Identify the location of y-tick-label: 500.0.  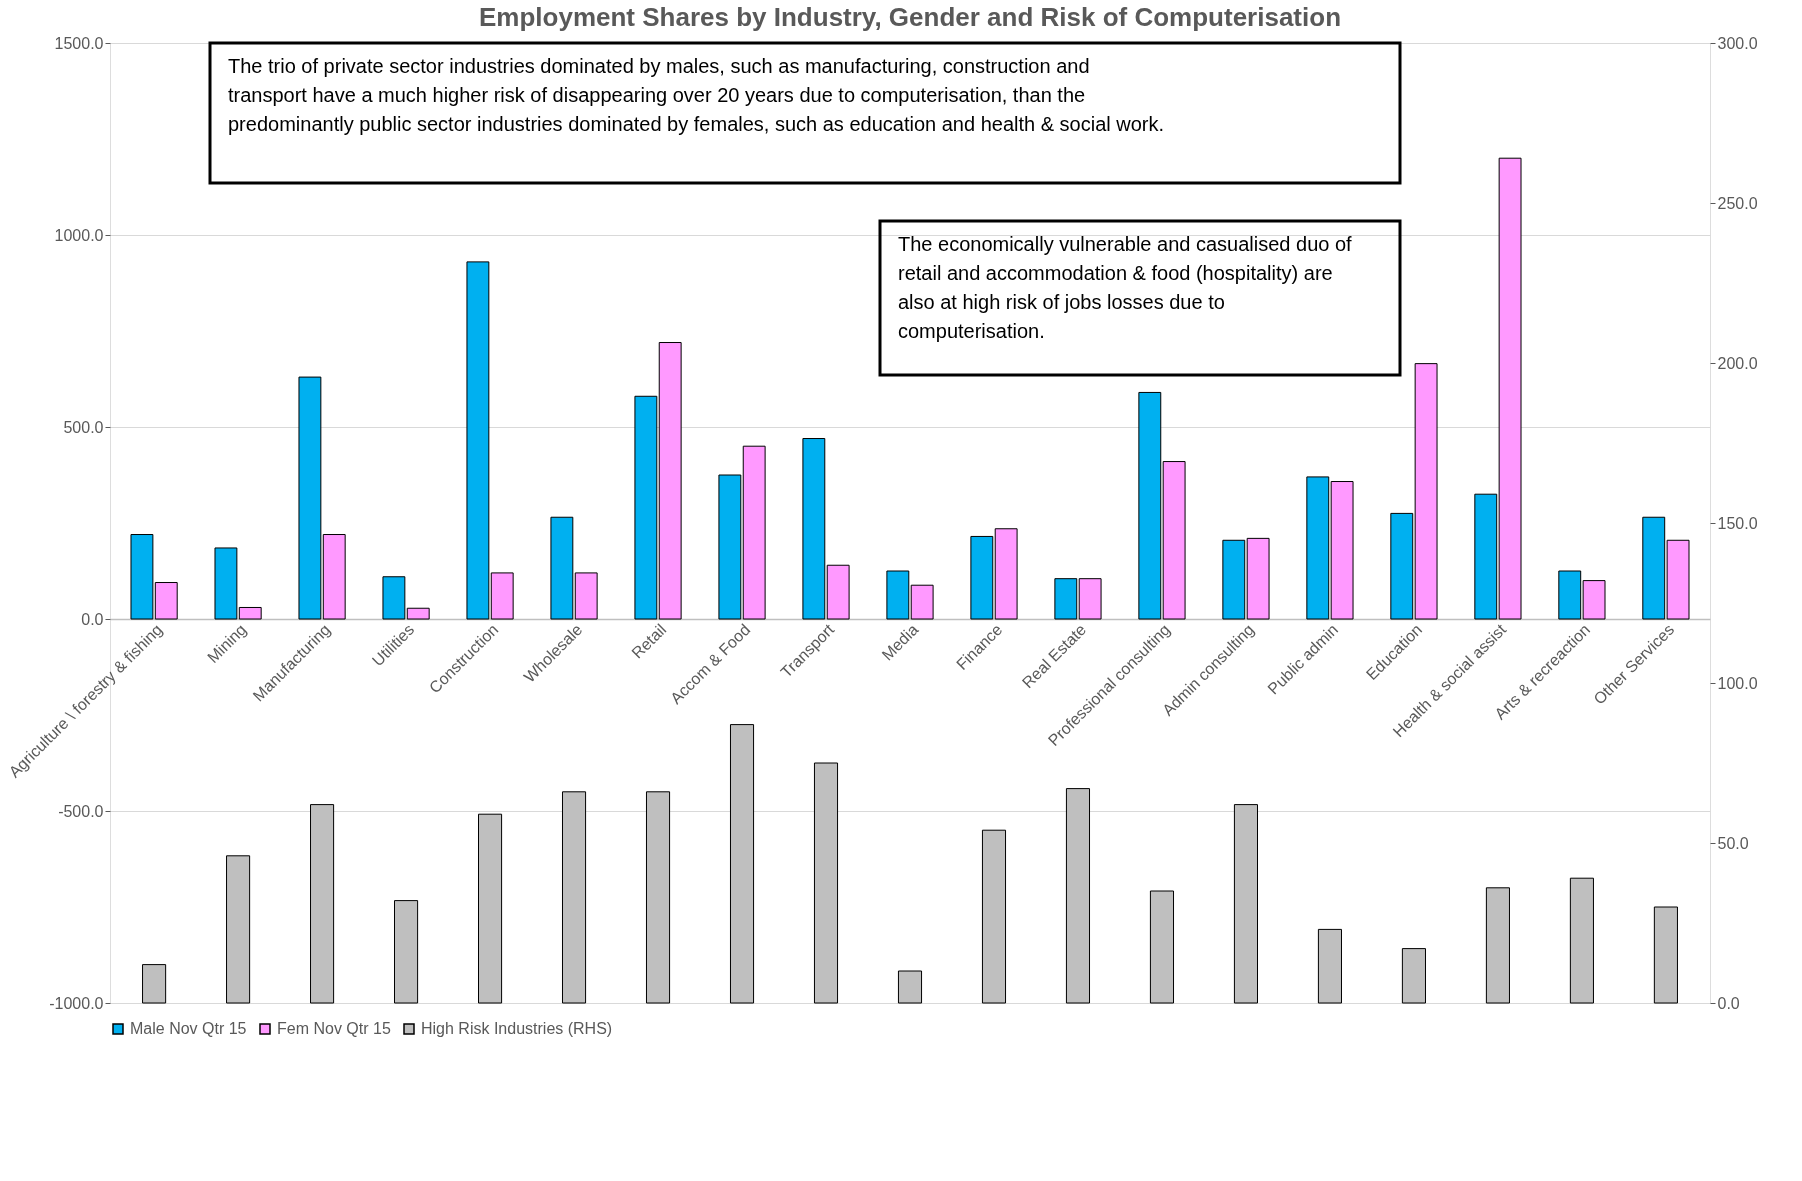
(83, 427).